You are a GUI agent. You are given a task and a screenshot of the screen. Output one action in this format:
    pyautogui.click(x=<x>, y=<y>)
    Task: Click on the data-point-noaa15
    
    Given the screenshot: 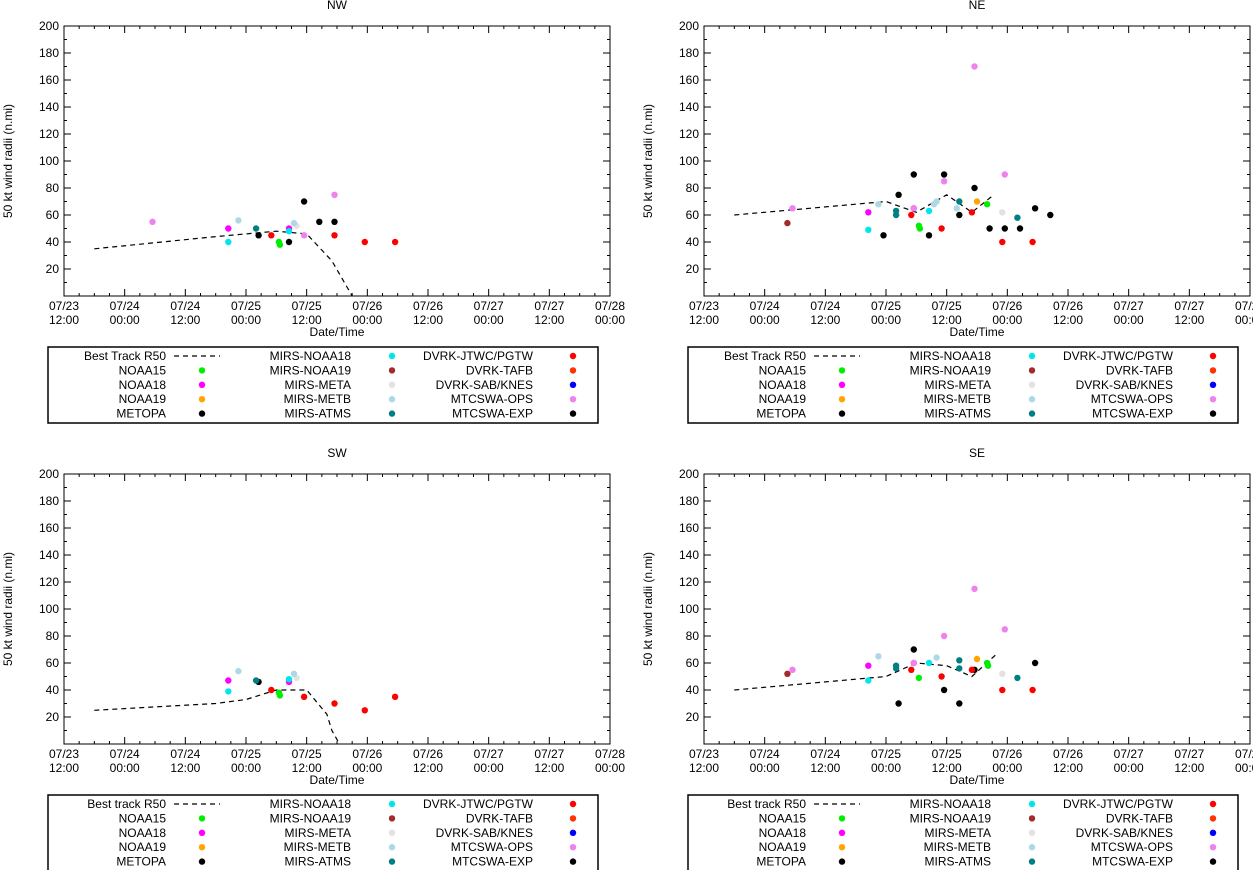 What is the action you would take?
    pyautogui.click(x=280, y=244)
    